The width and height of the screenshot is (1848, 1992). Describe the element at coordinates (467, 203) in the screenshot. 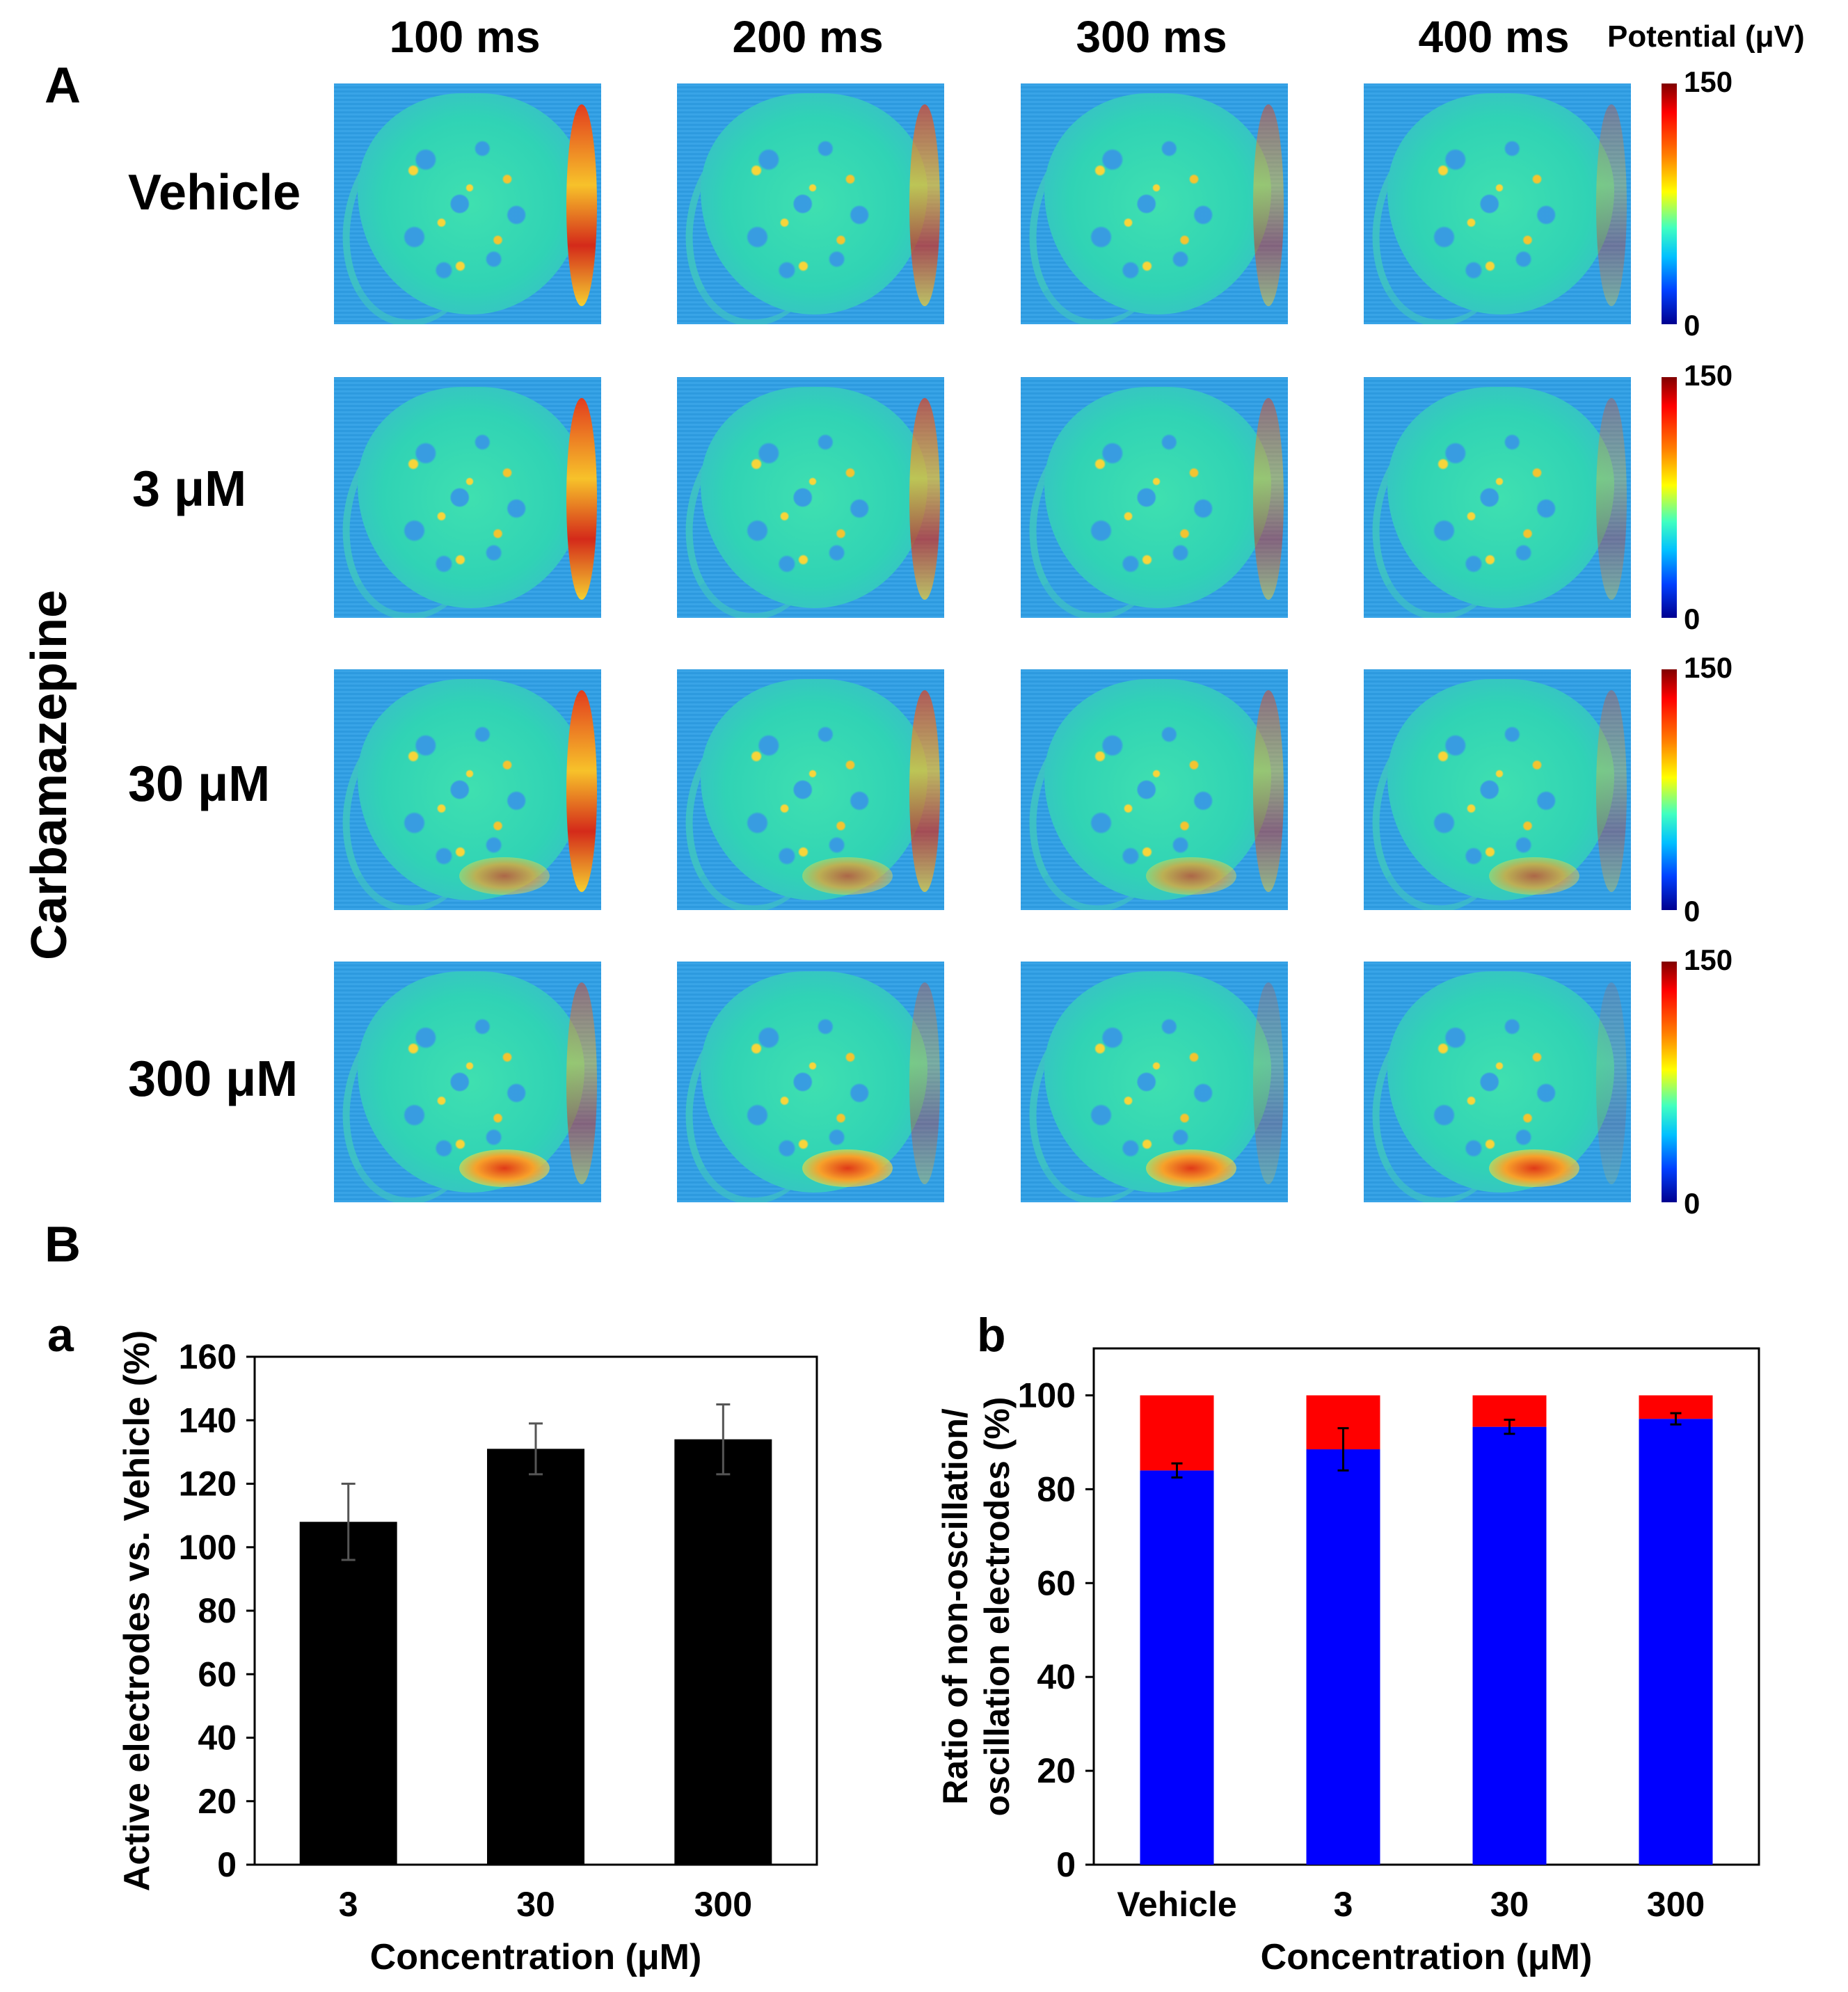

I see `heatmap-vehicle-t1` at that location.